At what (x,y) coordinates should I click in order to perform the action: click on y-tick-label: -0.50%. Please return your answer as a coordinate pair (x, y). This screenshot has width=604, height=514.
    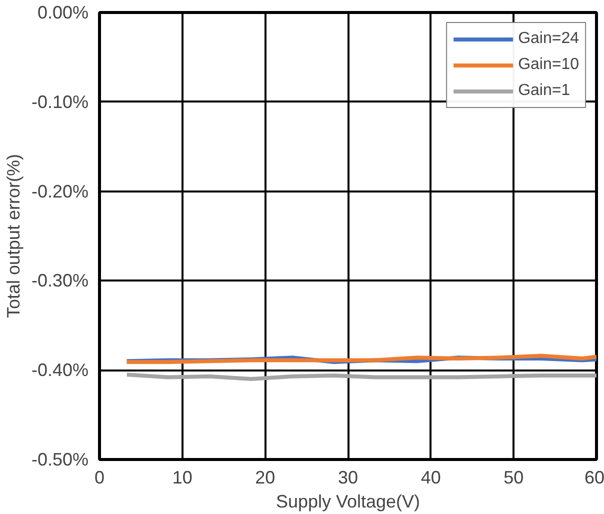
    Looking at the image, I should click on (60, 460).